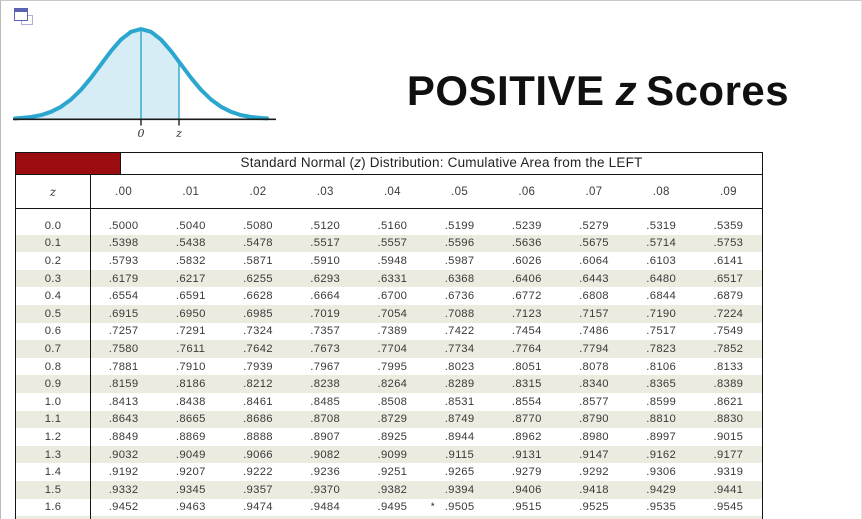  I want to click on table-cell: .7794, so click(594, 348).